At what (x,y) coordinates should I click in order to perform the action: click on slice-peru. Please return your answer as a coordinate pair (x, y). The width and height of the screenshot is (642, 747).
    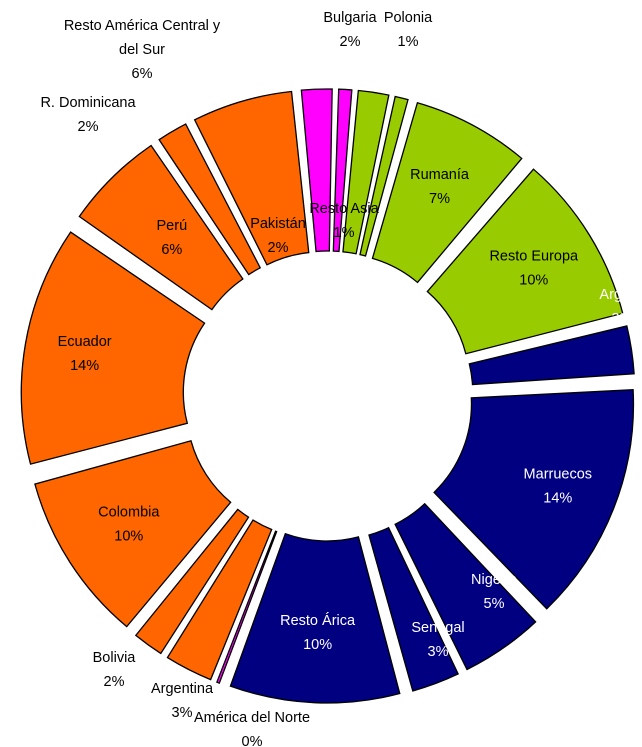
    Looking at the image, I should click on (161, 227).